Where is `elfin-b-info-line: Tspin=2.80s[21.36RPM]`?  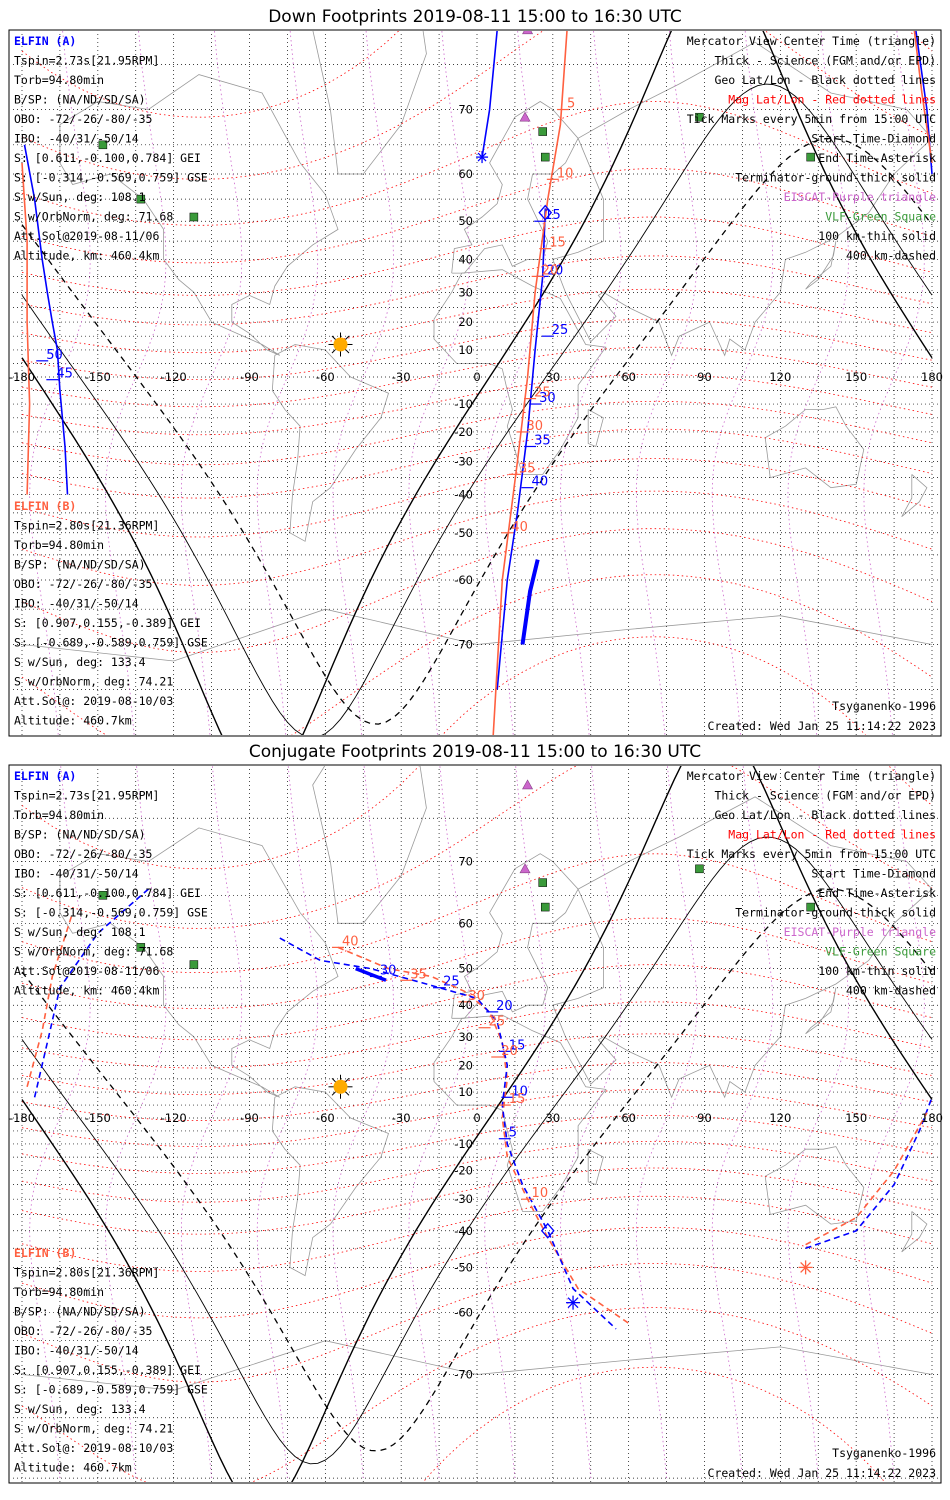
elfin-b-info-line: Tspin=2.80s[21.36RPM] is located at coordinates (86, 1273).